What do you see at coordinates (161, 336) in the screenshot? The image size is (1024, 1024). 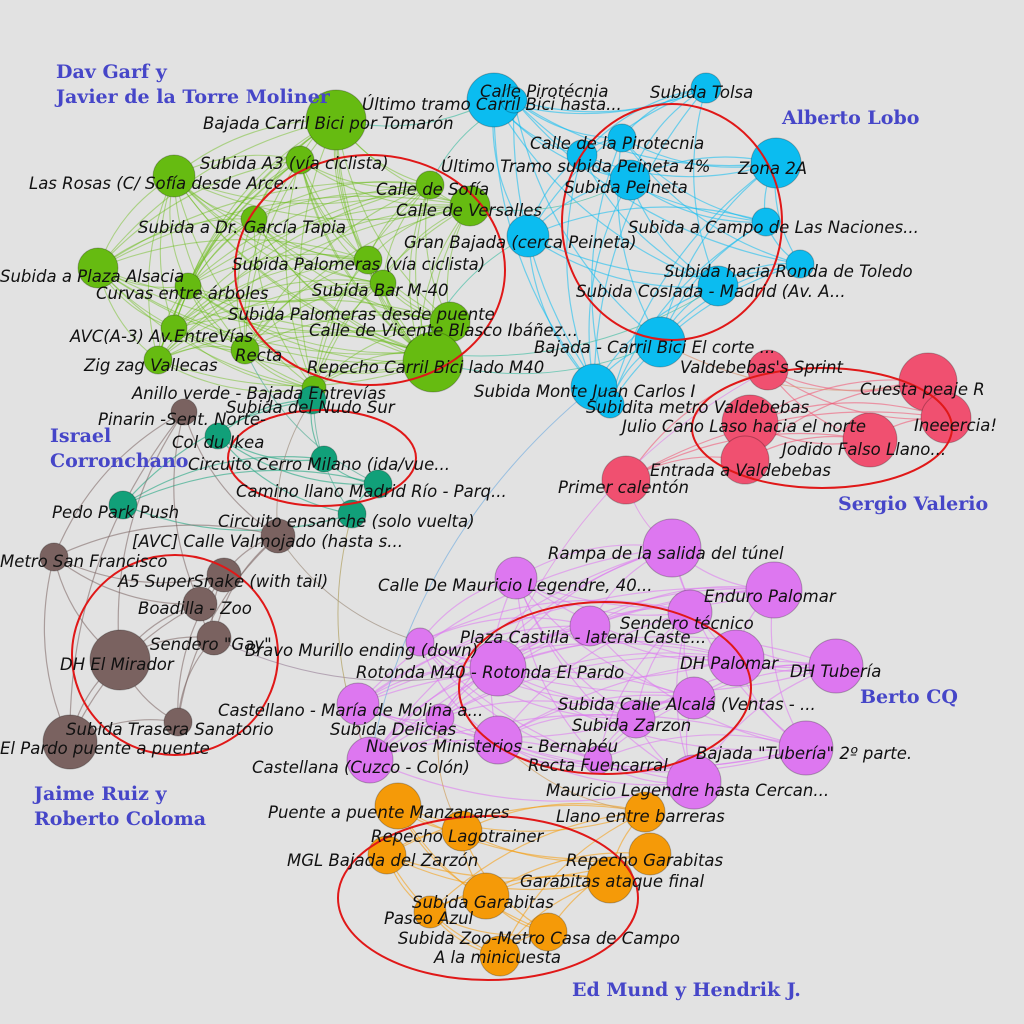 I see `node-label: AVC(A-3) Av.EntreVías` at bounding box center [161, 336].